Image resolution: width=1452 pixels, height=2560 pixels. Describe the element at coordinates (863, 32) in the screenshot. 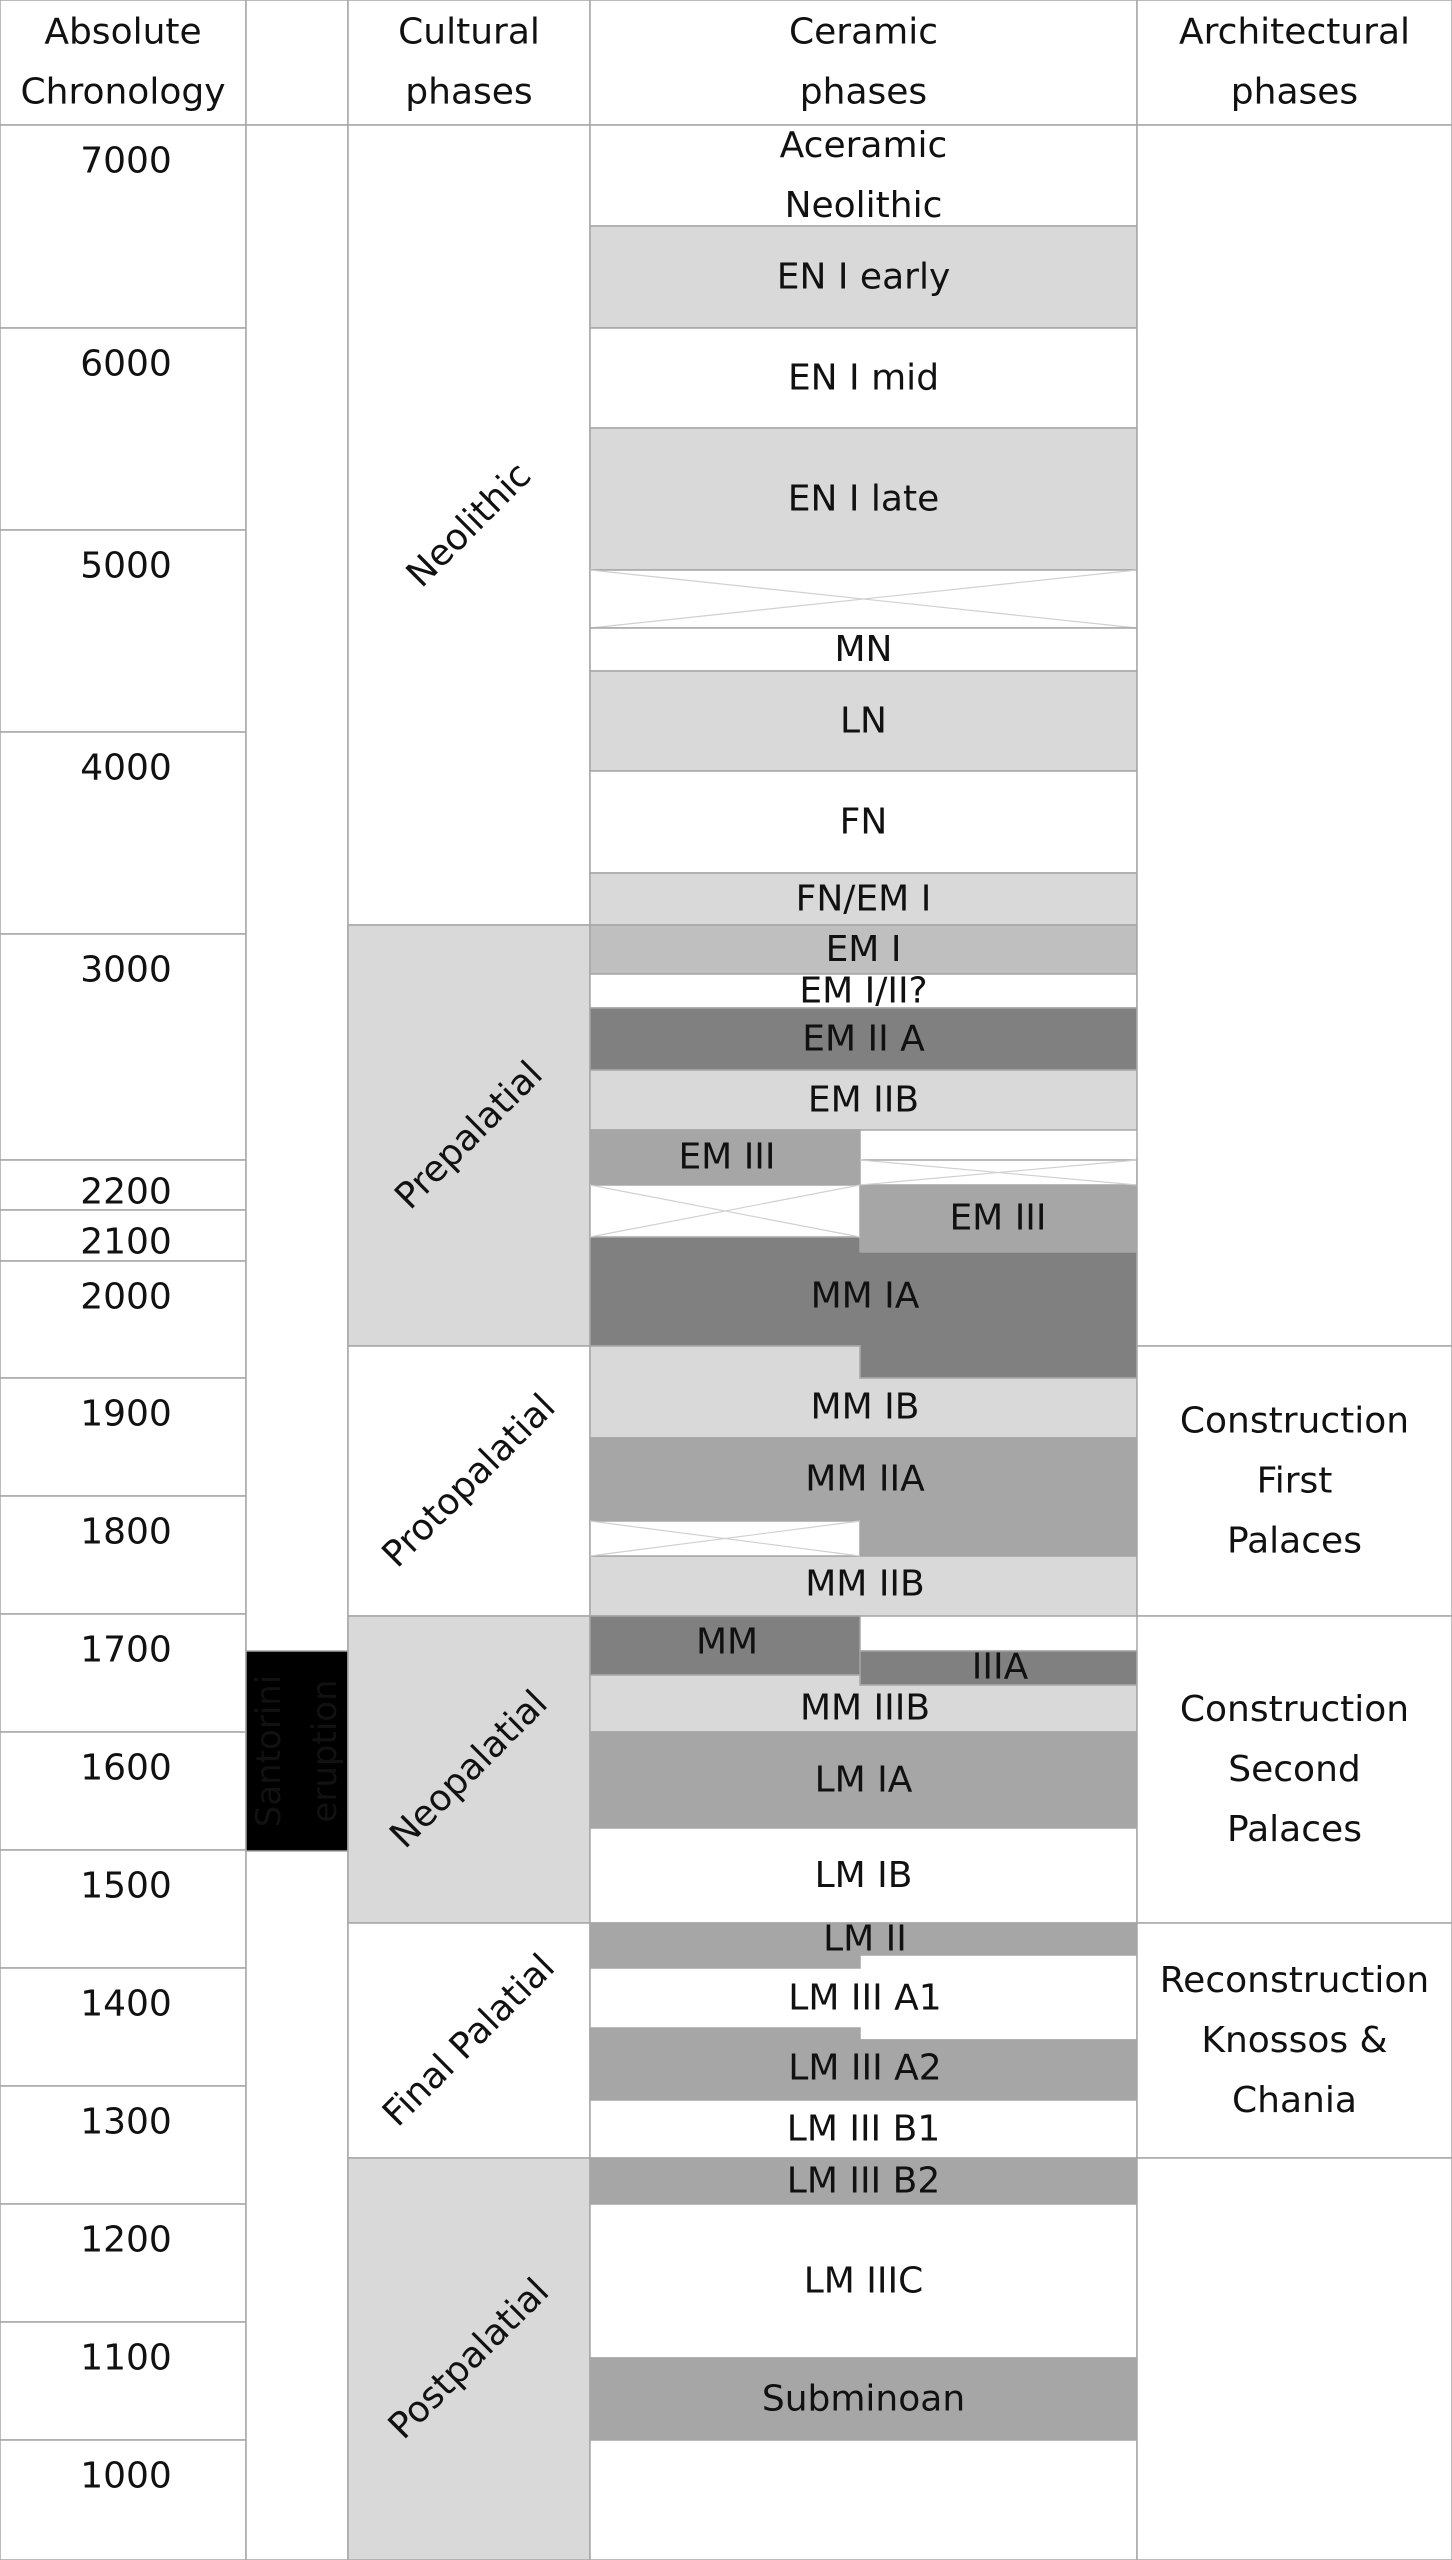

I see `header-ceramic-phases-line: Ceramic` at that location.